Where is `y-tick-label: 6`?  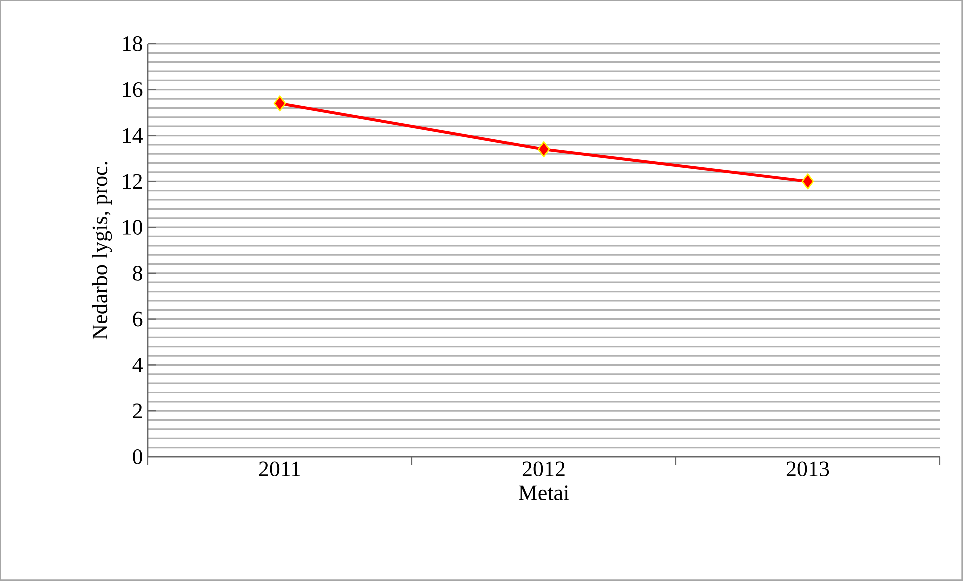
y-tick-label: 6 is located at coordinates (138, 319).